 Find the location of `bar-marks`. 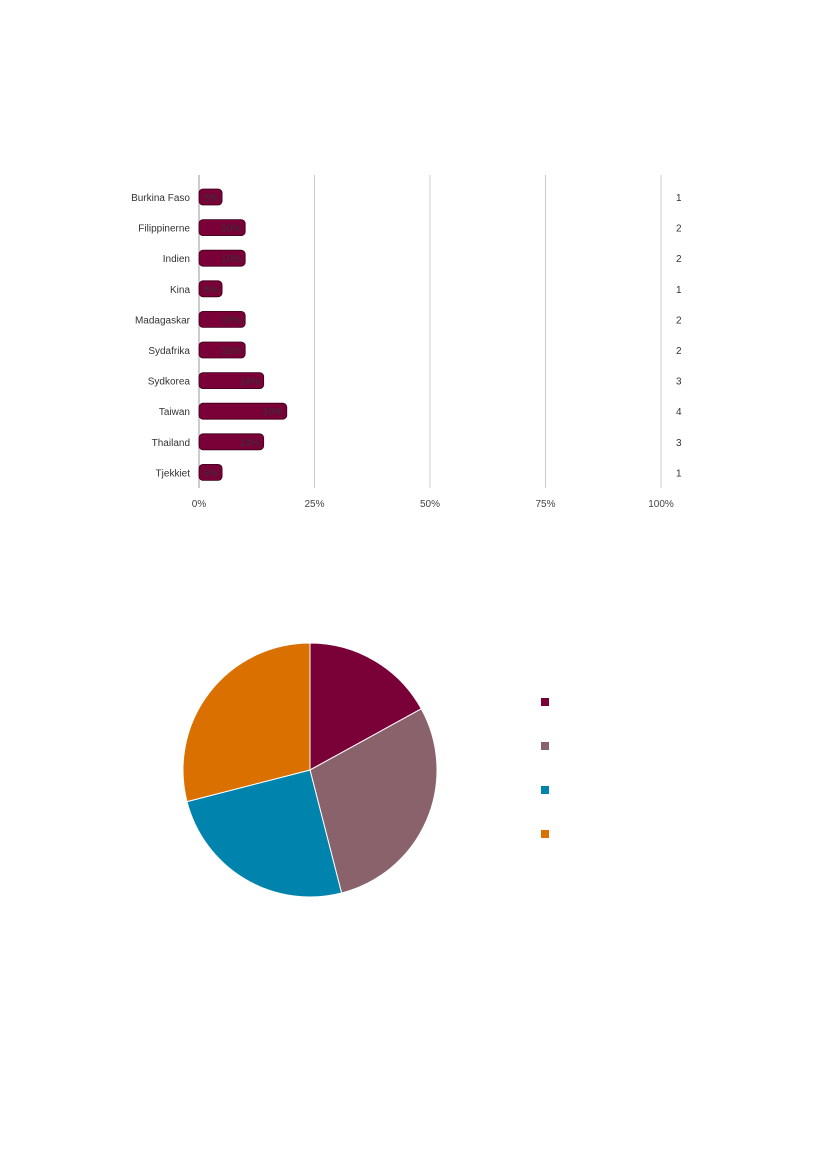

bar-marks is located at coordinates (243, 334).